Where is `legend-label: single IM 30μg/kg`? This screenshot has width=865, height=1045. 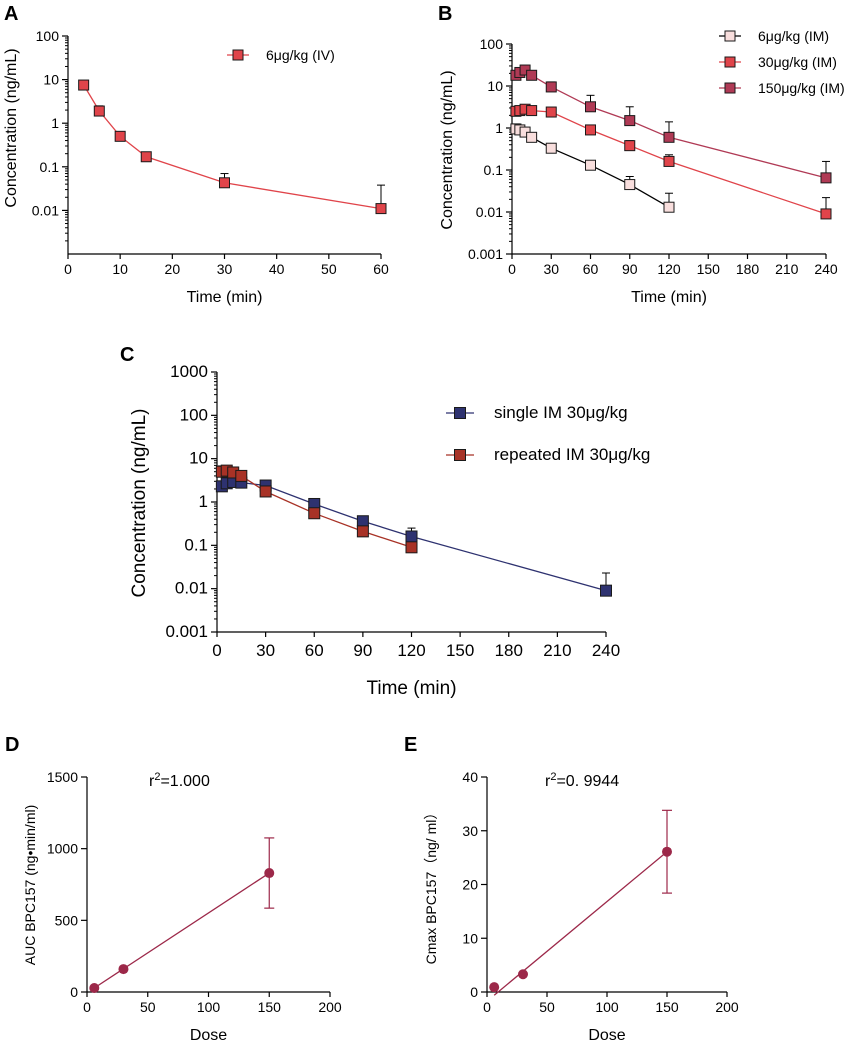 legend-label: single IM 30μg/kg is located at coordinates (561, 412).